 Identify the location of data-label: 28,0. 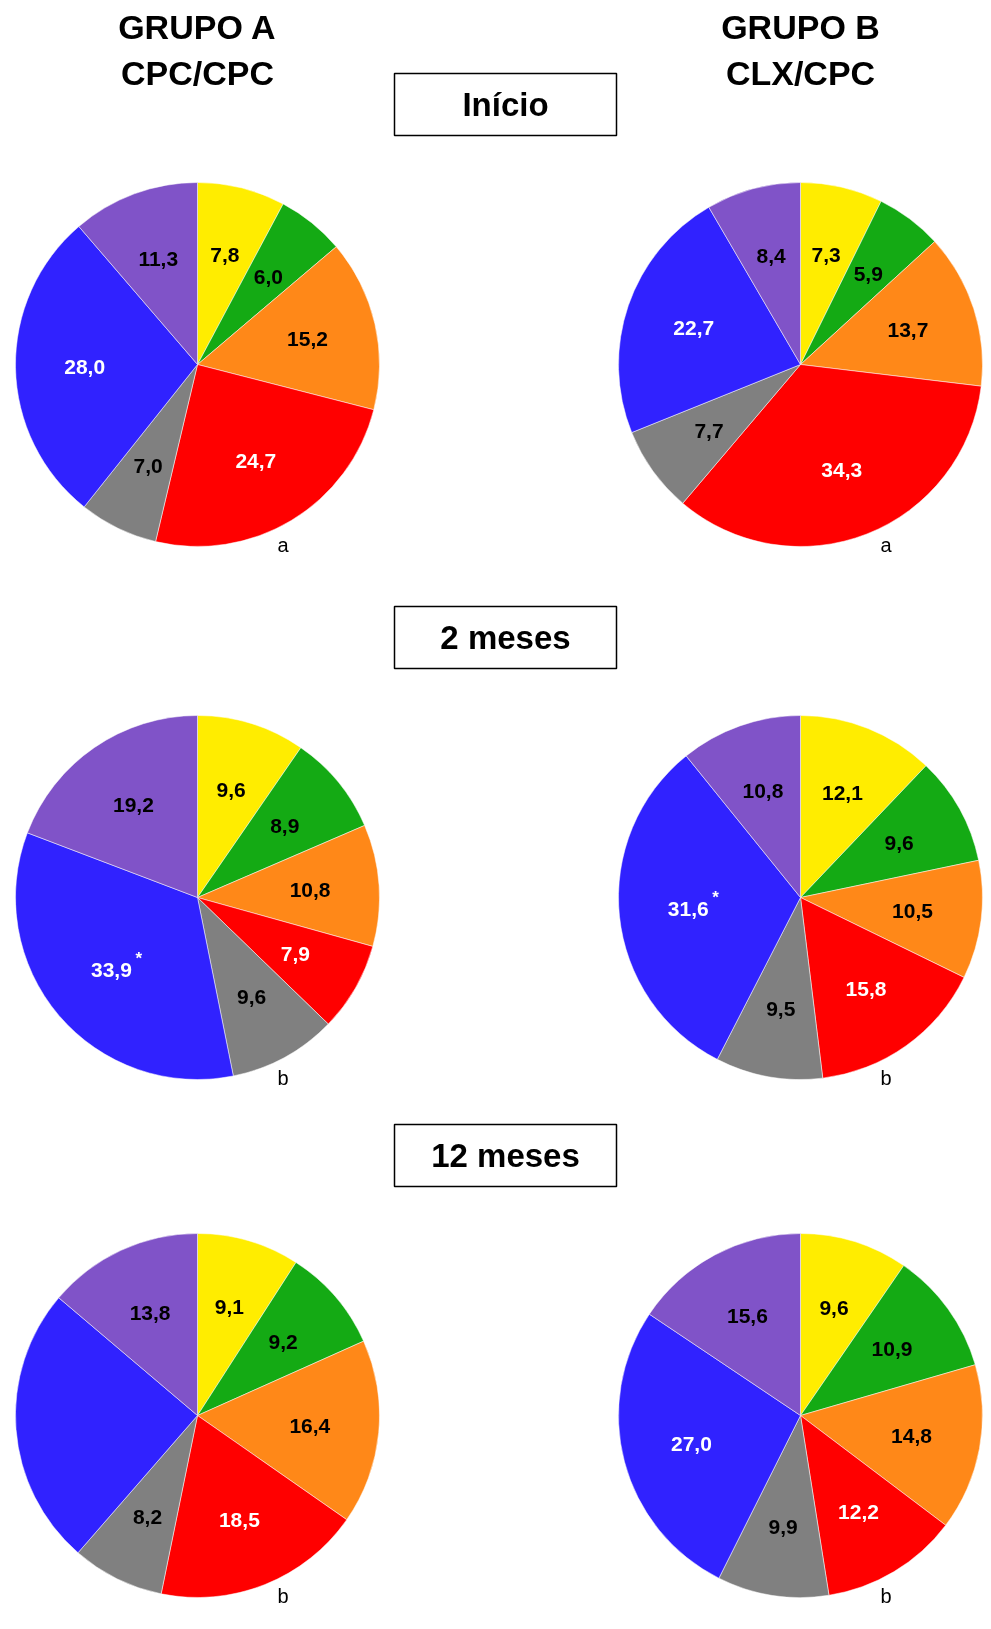
(85, 366).